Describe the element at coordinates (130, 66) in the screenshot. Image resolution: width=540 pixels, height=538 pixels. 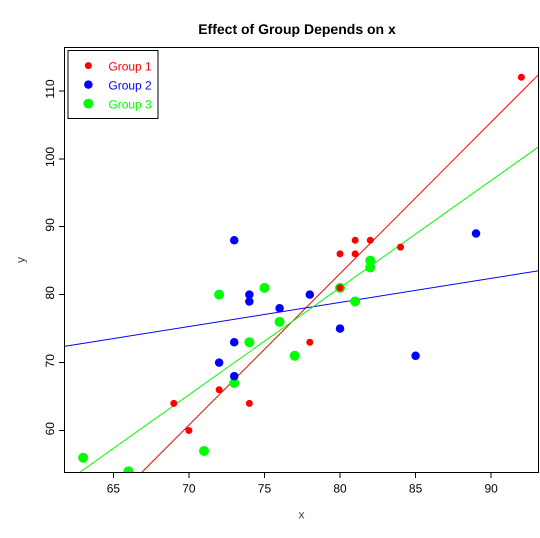
I see `legend-label: Group 1` at that location.